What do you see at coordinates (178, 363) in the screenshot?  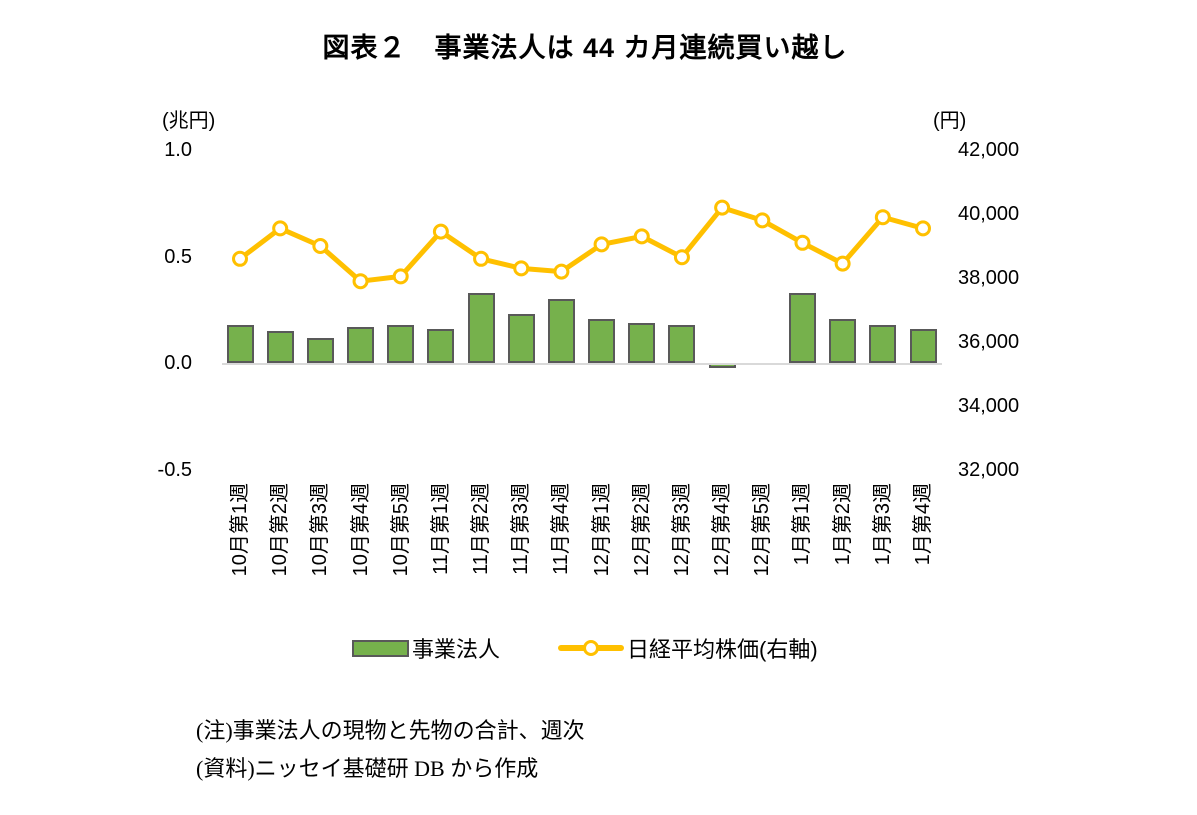 I see `left-axis-tick: 0.0` at bounding box center [178, 363].